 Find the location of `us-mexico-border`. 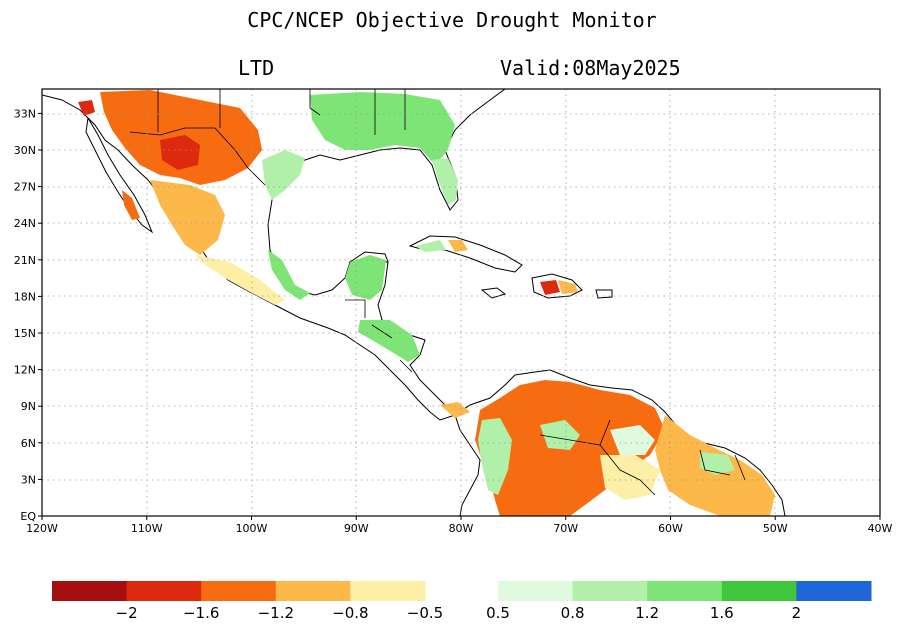

us-mexico-border is located at coordinates (197, 156).